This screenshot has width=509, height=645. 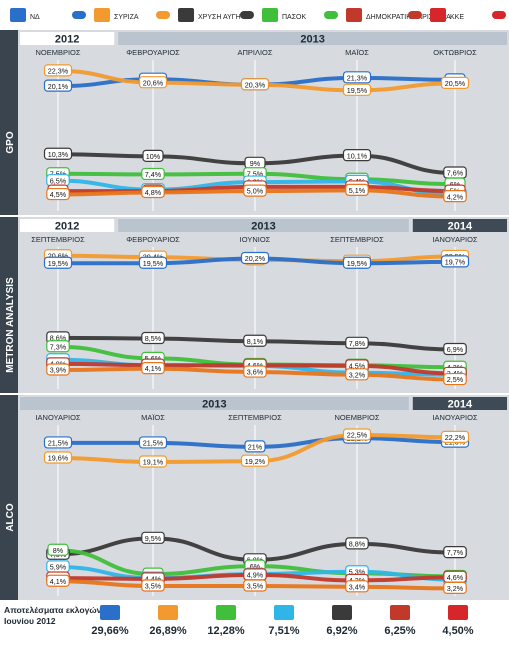 What do you see at coordinates (58, 337) in the screenshot?
I see `data-label: 8,6%` at bounding box center [58, 337].